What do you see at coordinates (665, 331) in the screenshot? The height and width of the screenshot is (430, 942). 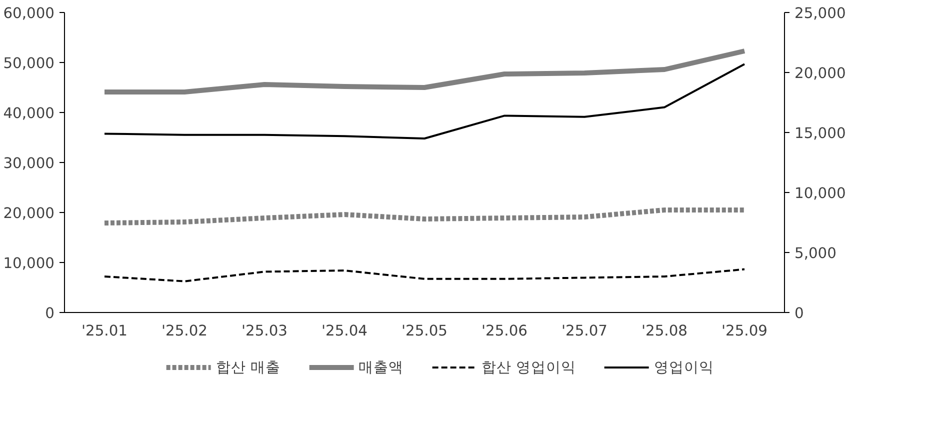 I see `x-tick-label: '25.08` at bounding box center [665, 331].